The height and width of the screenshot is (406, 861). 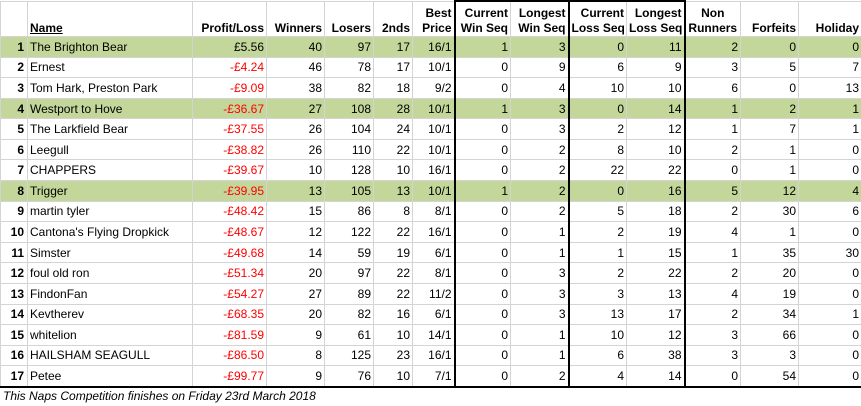 I want to click on non-runners-cell: 0, so click(x=712, y=170).